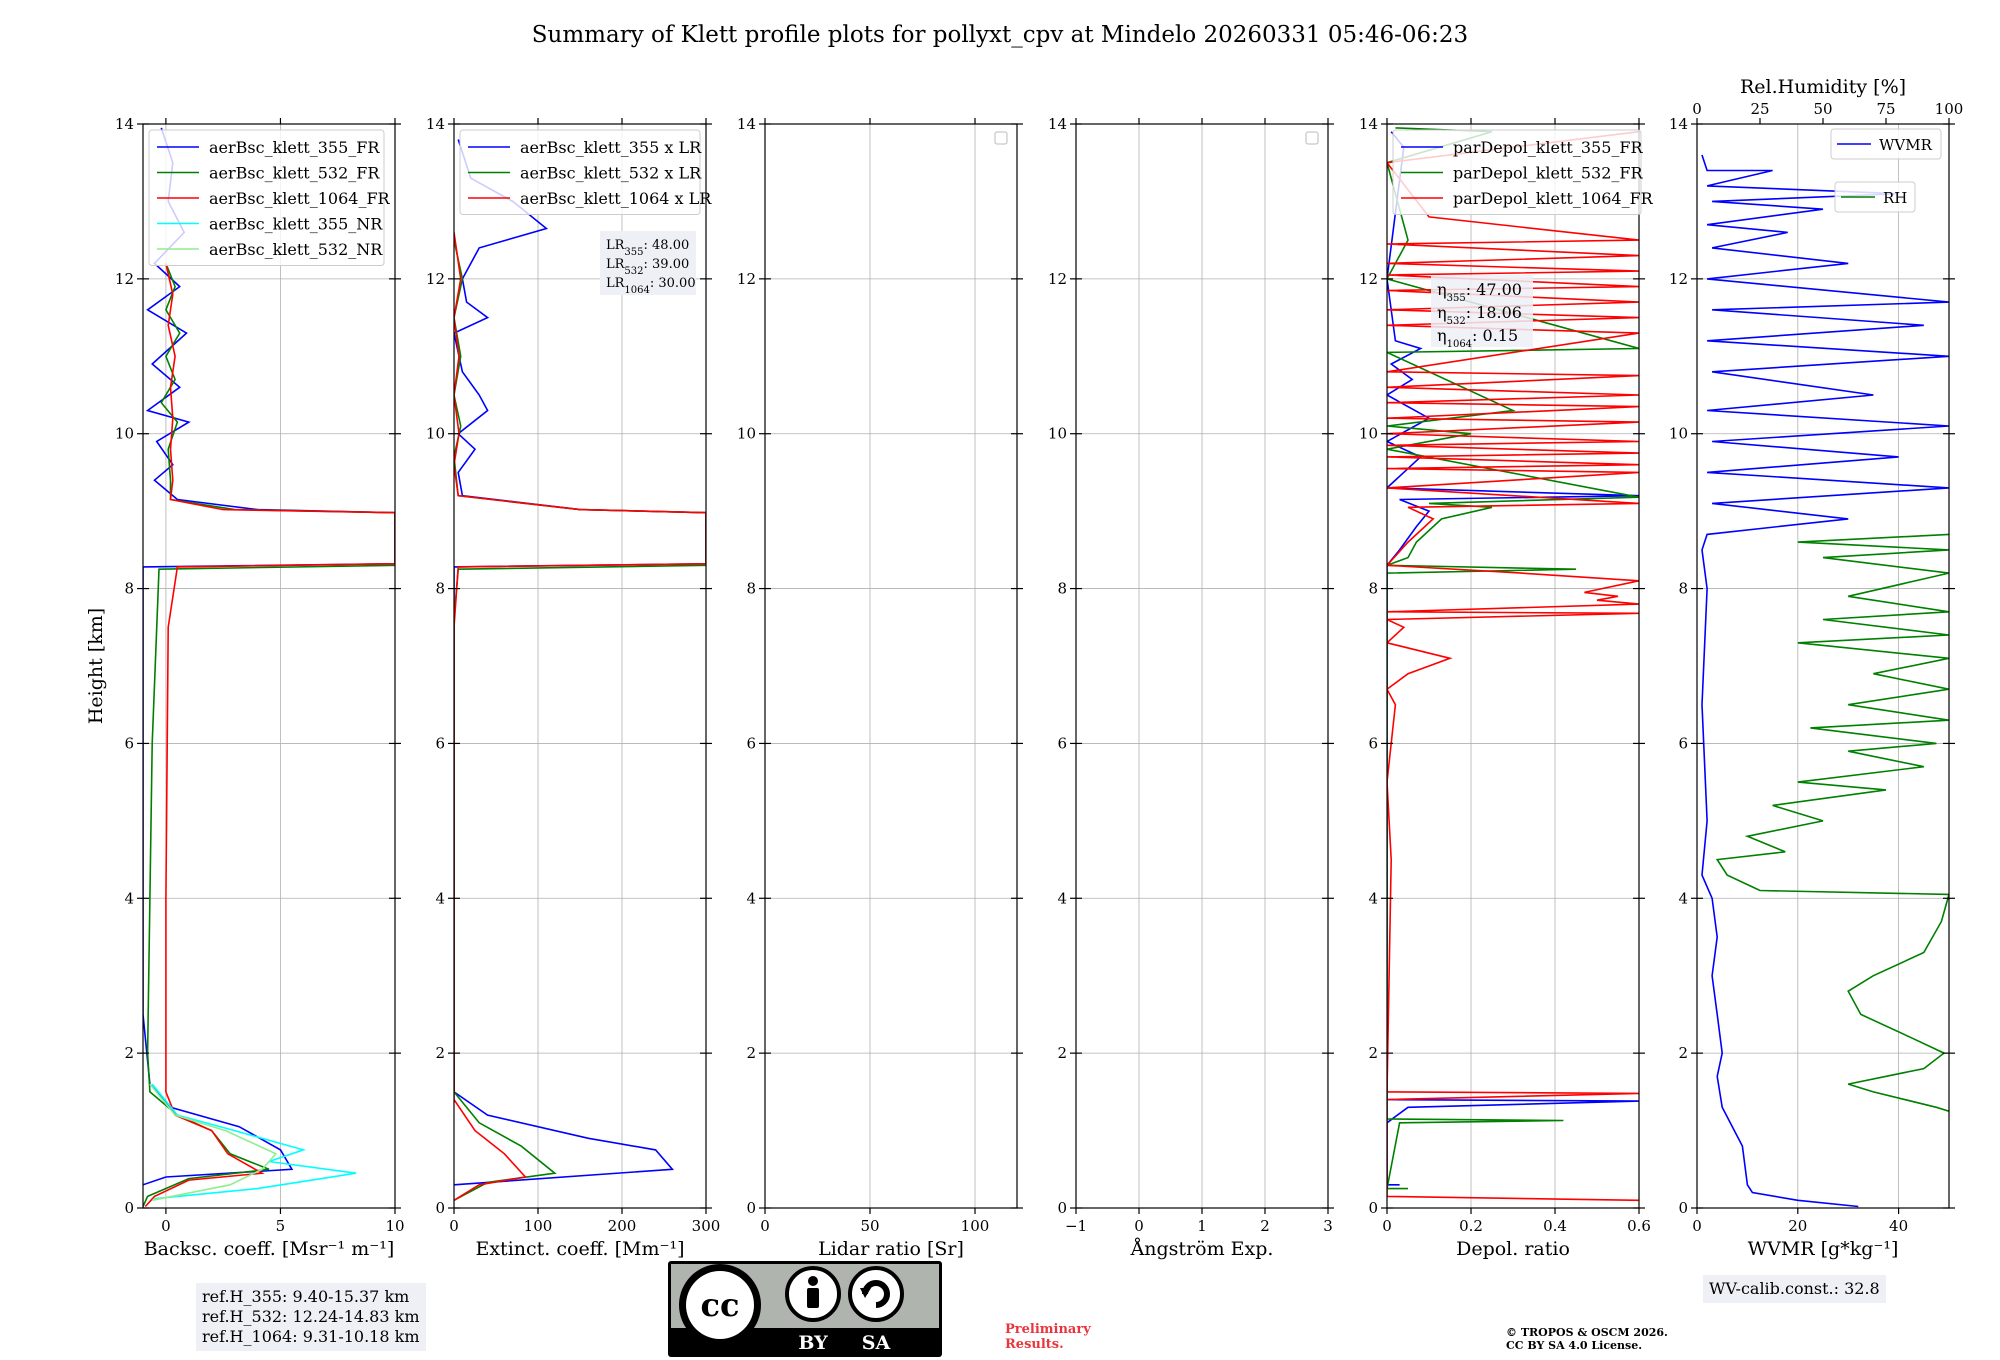 Image resolution: width=2000 pixels, height=1360 pixels. I want to click on series-aerBsc_klett_1064 x LR, so click(580, 716).